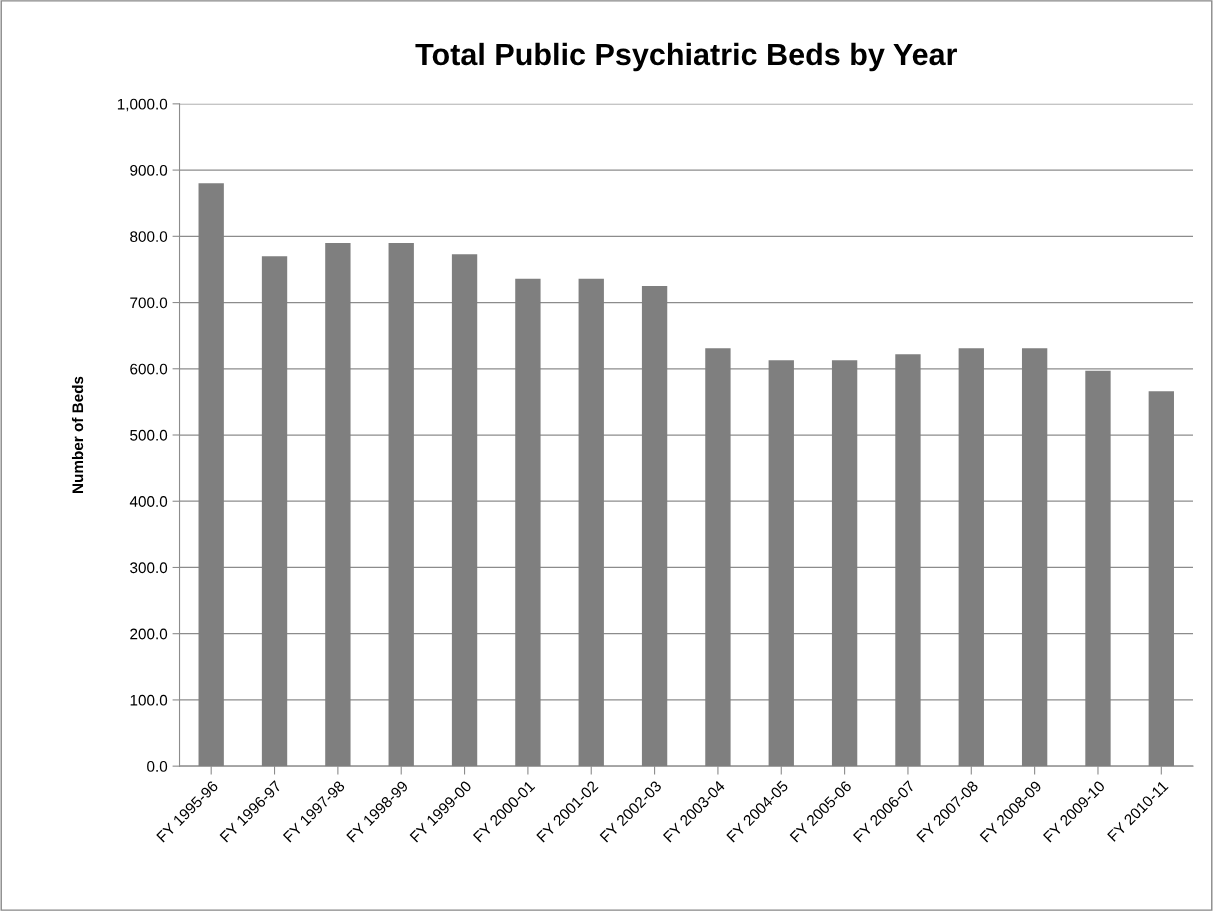  I want to click on y-tick-label: 100.0, so click(149, 700).